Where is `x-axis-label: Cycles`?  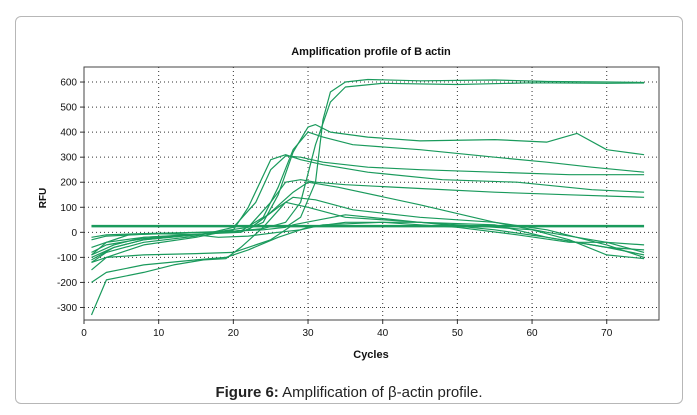
x-axis-label: Cycles is located at coordinates (370, 355).